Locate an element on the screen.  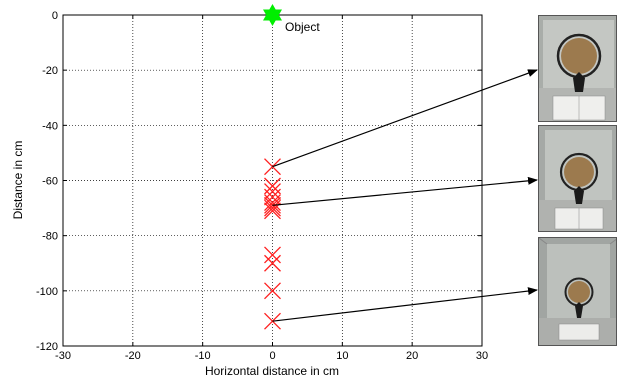
object-label: Object is located at coordinates (302, 27).